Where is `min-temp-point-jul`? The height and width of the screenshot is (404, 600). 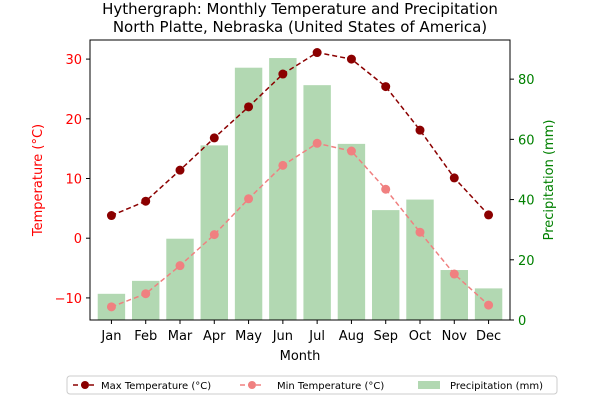 min-temp-point-jul is located at coordinates (317, 143).